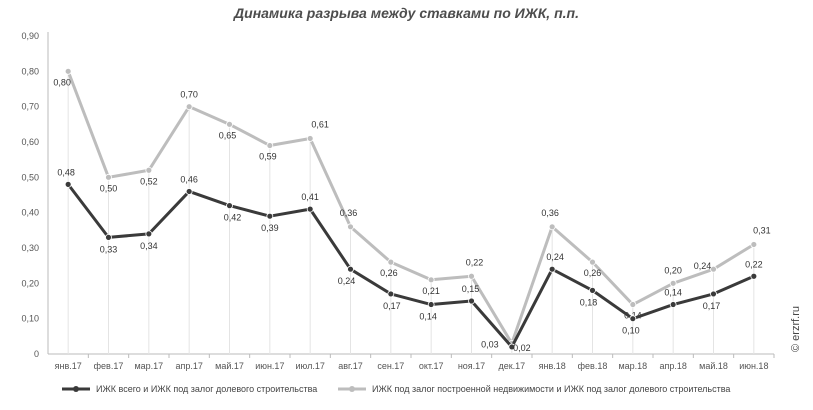 The image size is (813, 410). What do you see at coordinates (631, 331) in the screenshot?
I see `series-1-data-label: 0,10` at bounding box center [631, 331].